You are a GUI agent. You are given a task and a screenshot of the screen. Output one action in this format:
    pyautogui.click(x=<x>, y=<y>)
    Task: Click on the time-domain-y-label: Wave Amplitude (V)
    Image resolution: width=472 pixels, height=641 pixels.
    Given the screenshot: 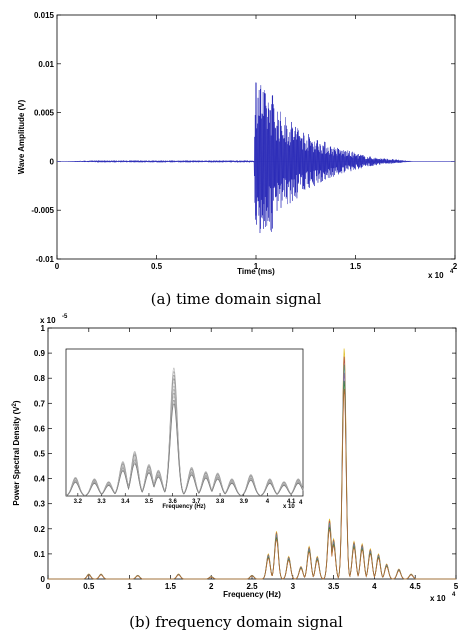 What is the action you would take?
    pyautogui.click(x=21, y=136)
    